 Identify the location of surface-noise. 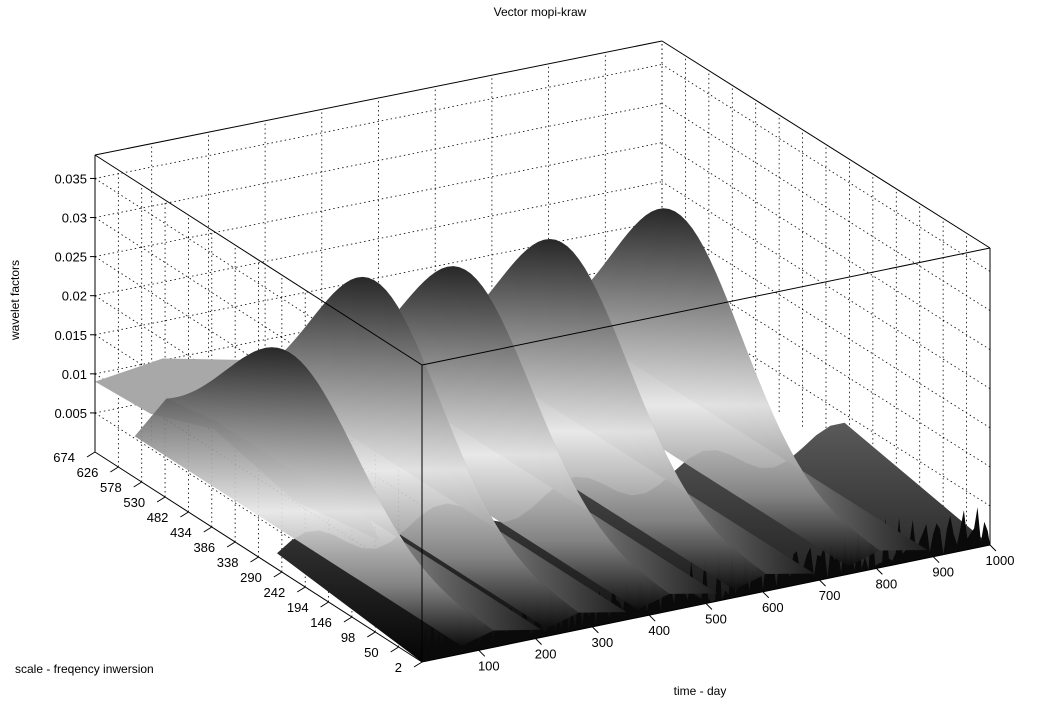
(706, 584).